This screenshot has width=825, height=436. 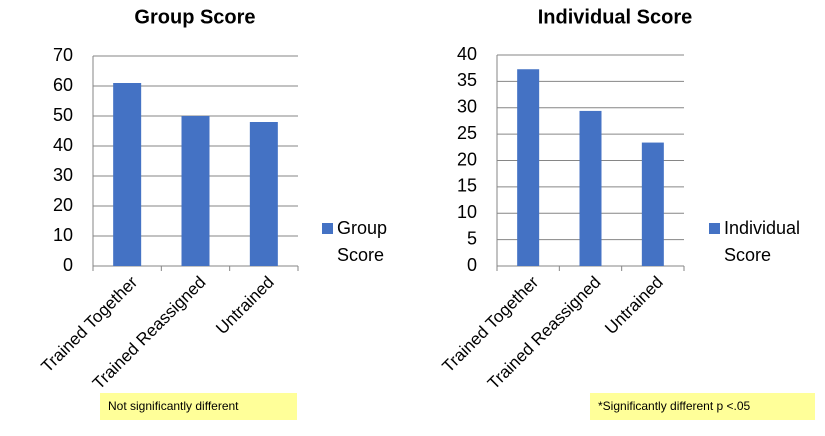 I want to click on annotation: *Significantly different p <.05, so click(x=702, y=406).